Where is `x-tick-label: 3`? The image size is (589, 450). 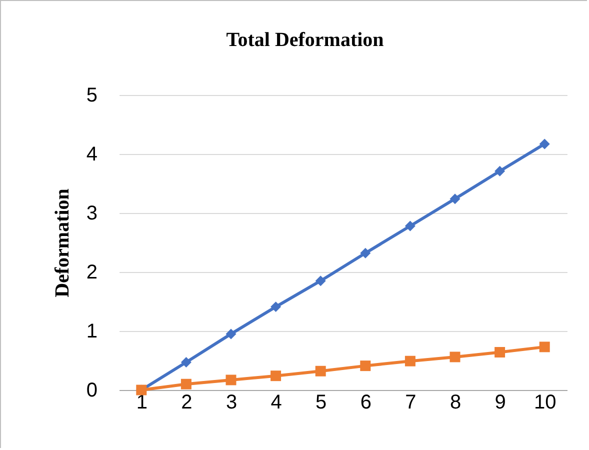
x-tick-label: 3 is located at coordinates (232, 403).